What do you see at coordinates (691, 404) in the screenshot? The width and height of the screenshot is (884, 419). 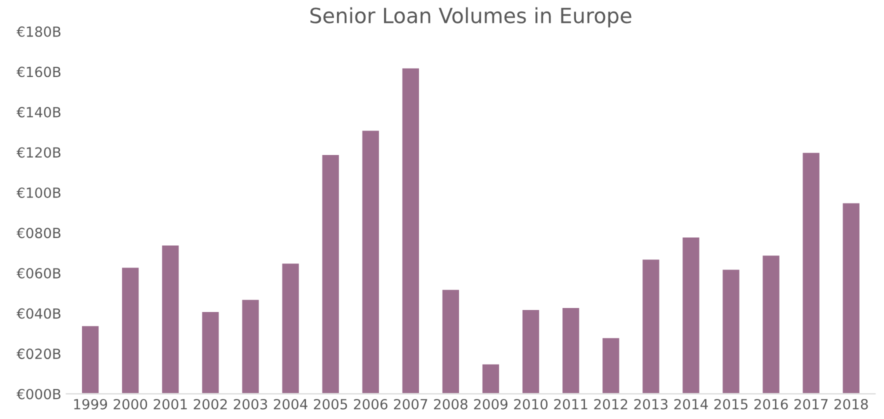 I see `x-tick-label: 2014` at bounding box center [691, 404].